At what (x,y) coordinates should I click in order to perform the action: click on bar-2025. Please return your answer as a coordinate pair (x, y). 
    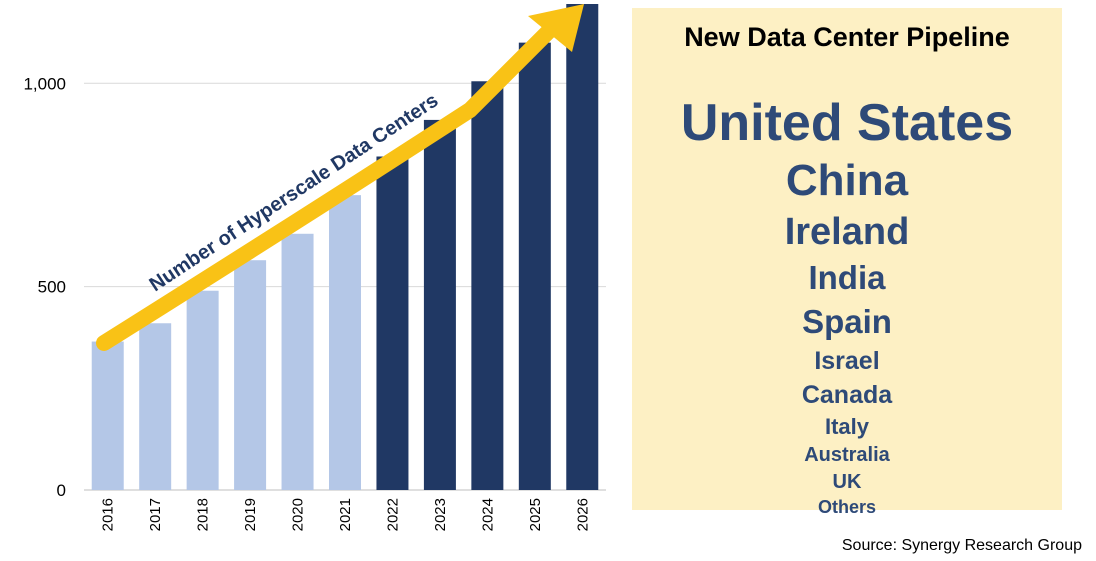
    Looking at the image, I should click on (534, 266).